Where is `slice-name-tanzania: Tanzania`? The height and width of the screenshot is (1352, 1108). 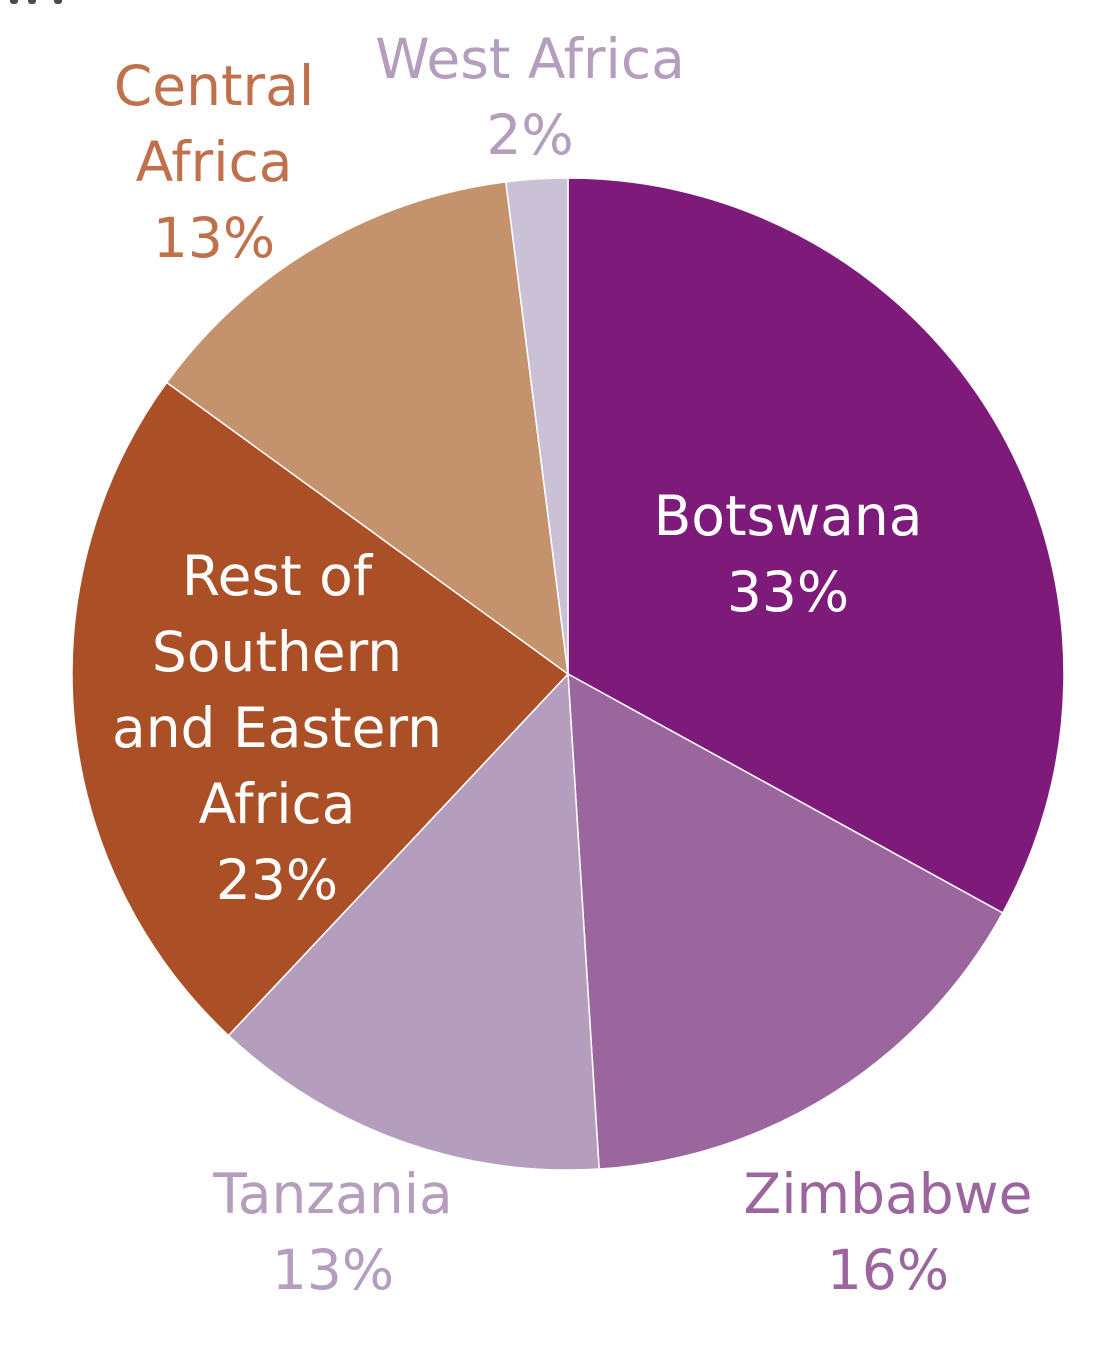 slice-name-tanzania: Tanzania is located at coordinates (332, 1194).